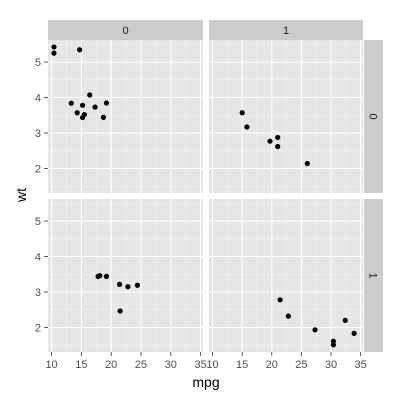 The width and height of the screenshot is (404, 402). I want to click on x-axis-title: mpg, so click(205, 382).